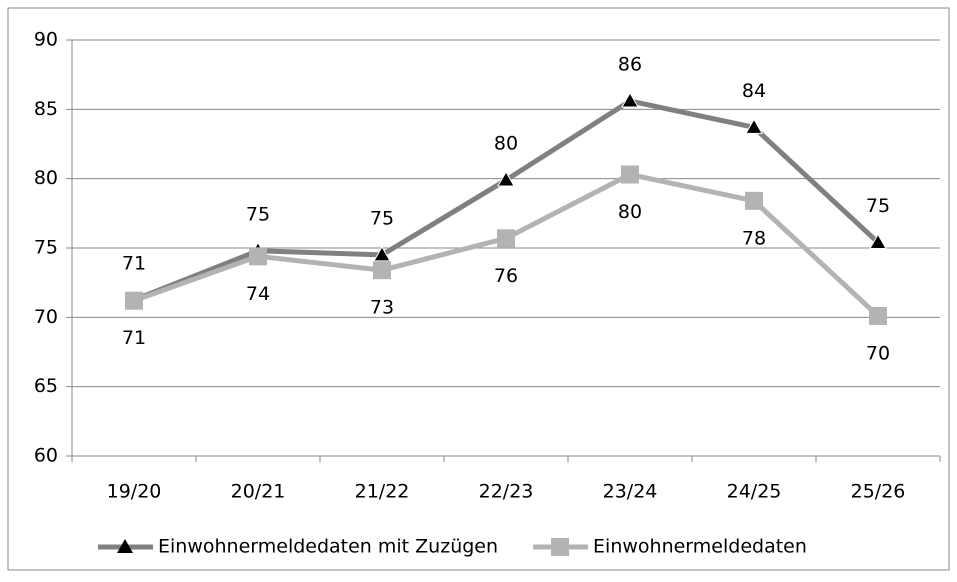 Image resolution: width=957 pixels, height=582 pixels. I want to click on y-tick-label: 85, so click(46, 109).